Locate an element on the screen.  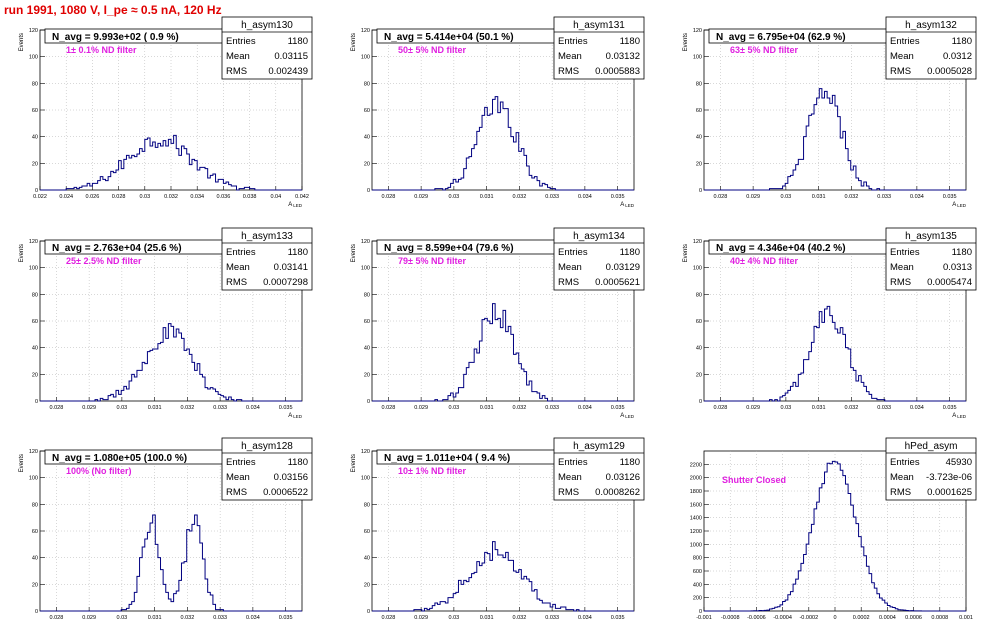
histogram-name: h_asym132 is located at coordinates (931, 25).